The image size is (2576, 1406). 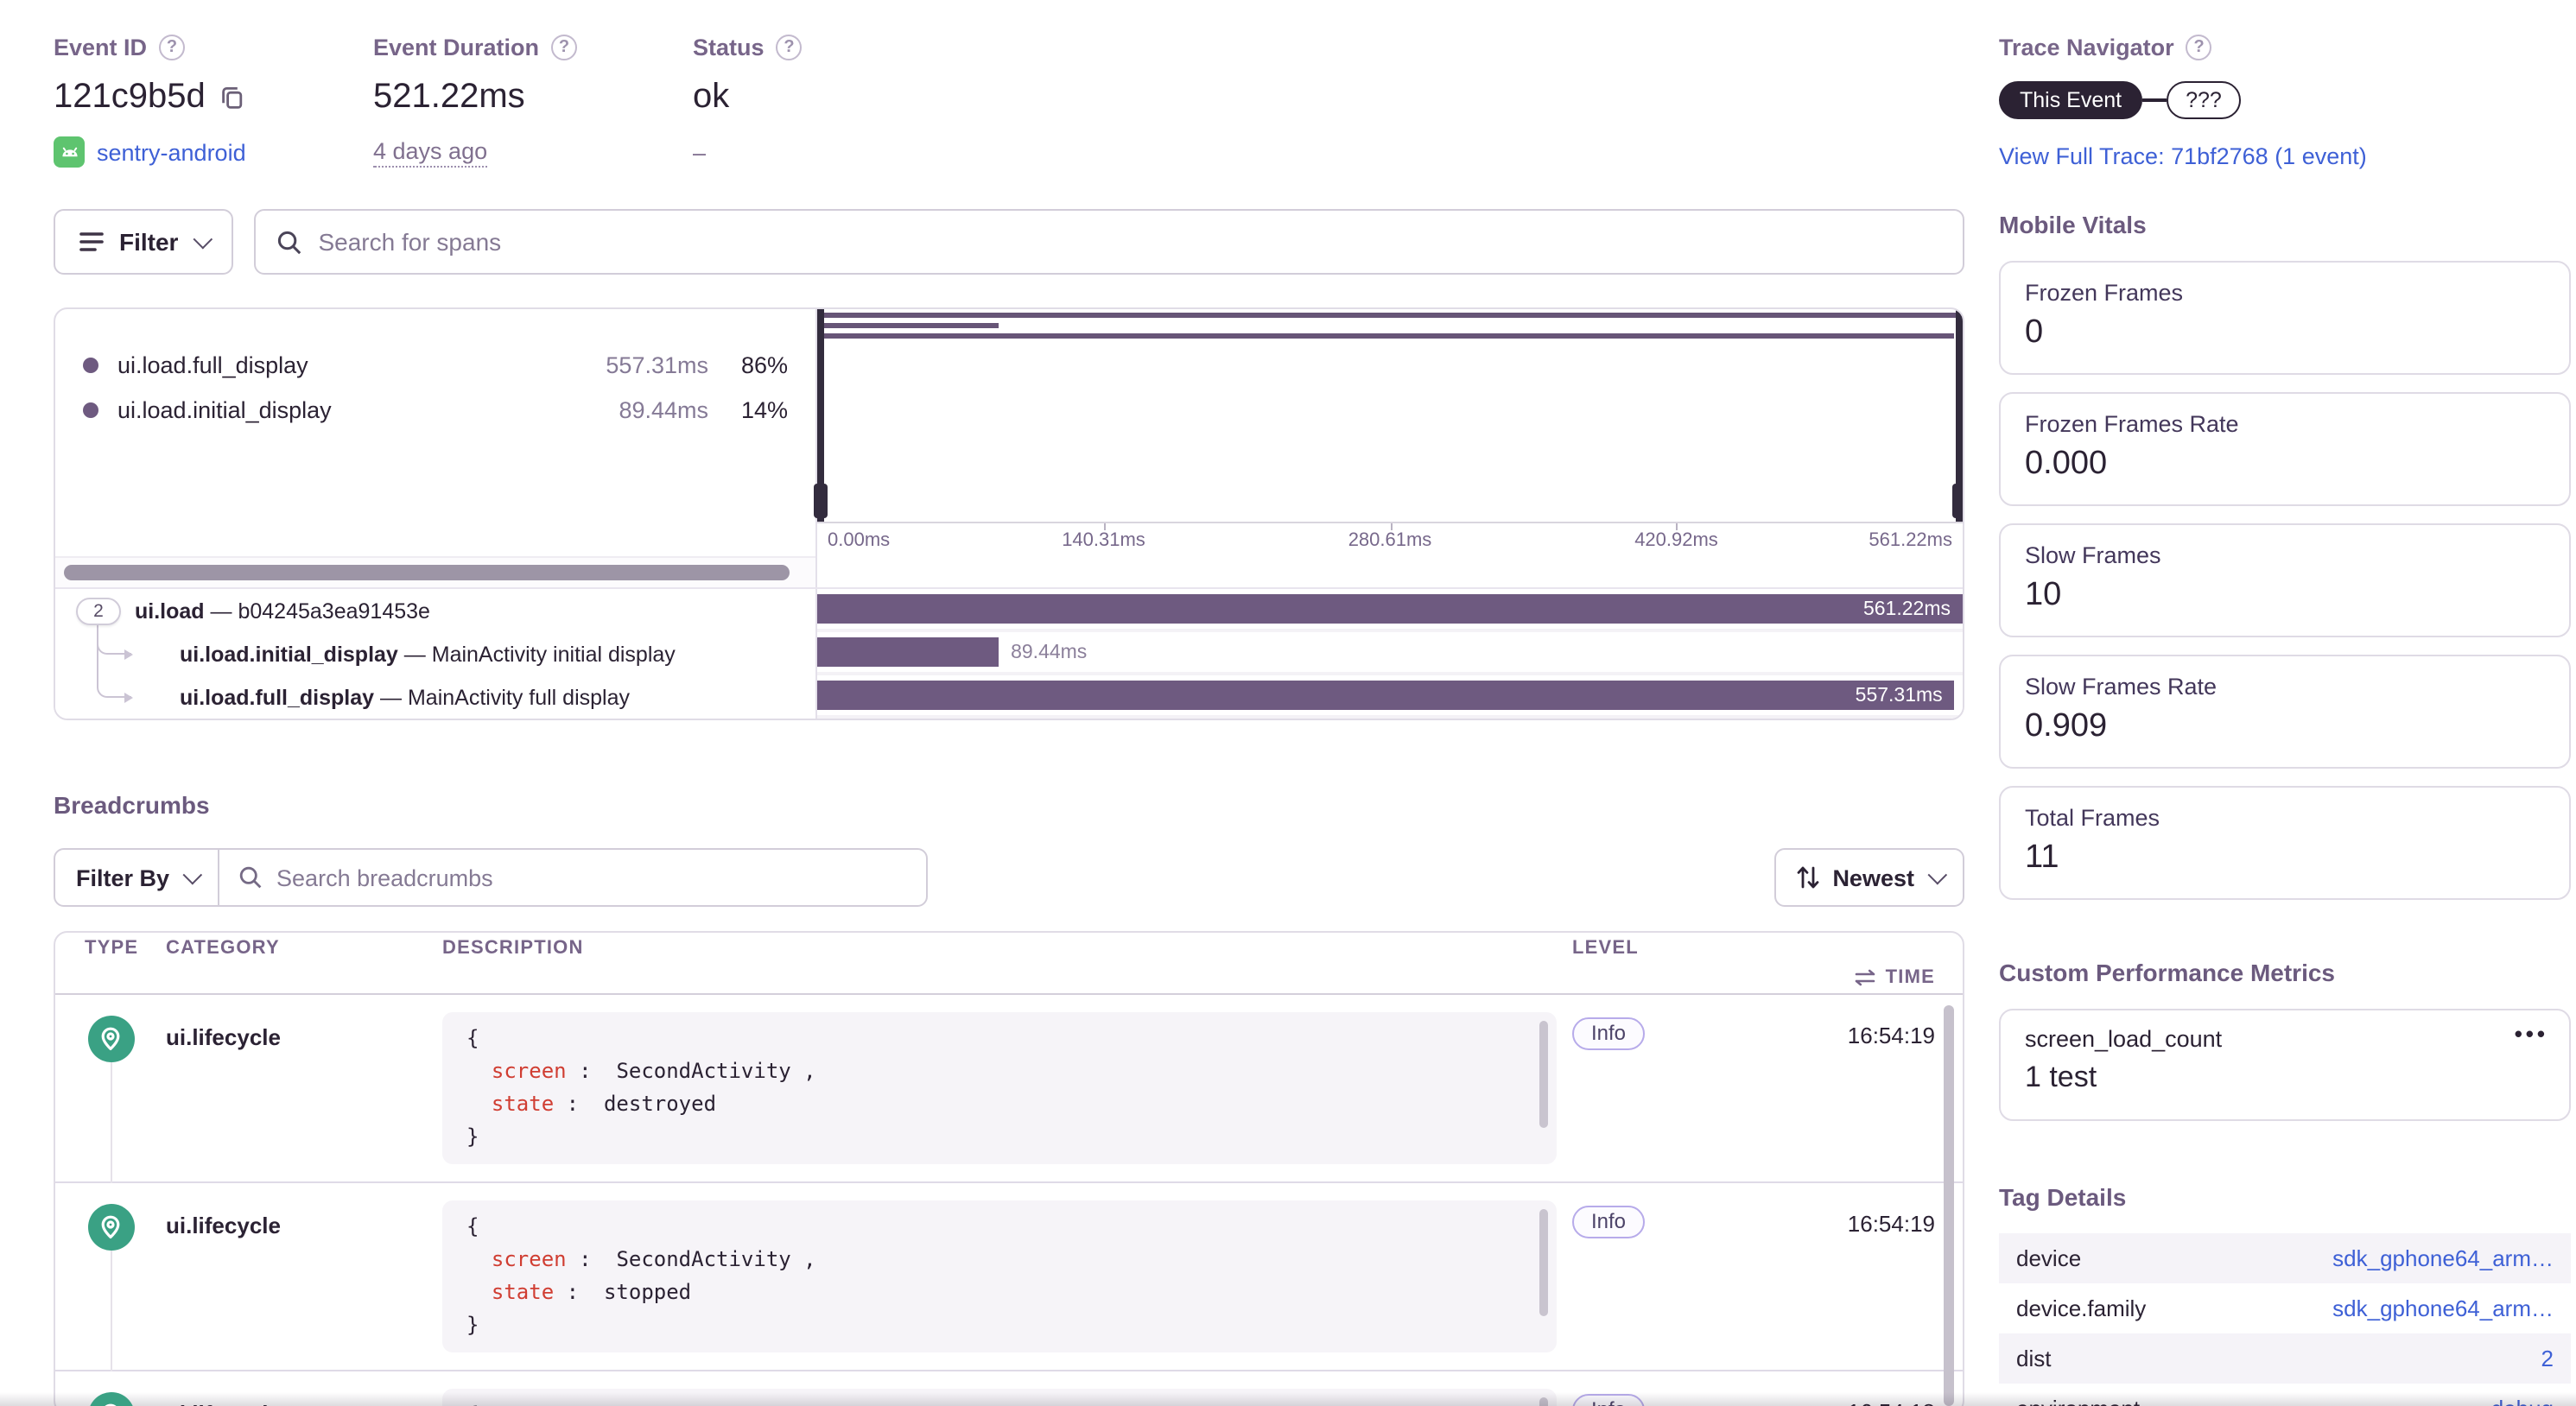 I want to click on legend-duration: 557.31ms, so click(x=657, y=365).